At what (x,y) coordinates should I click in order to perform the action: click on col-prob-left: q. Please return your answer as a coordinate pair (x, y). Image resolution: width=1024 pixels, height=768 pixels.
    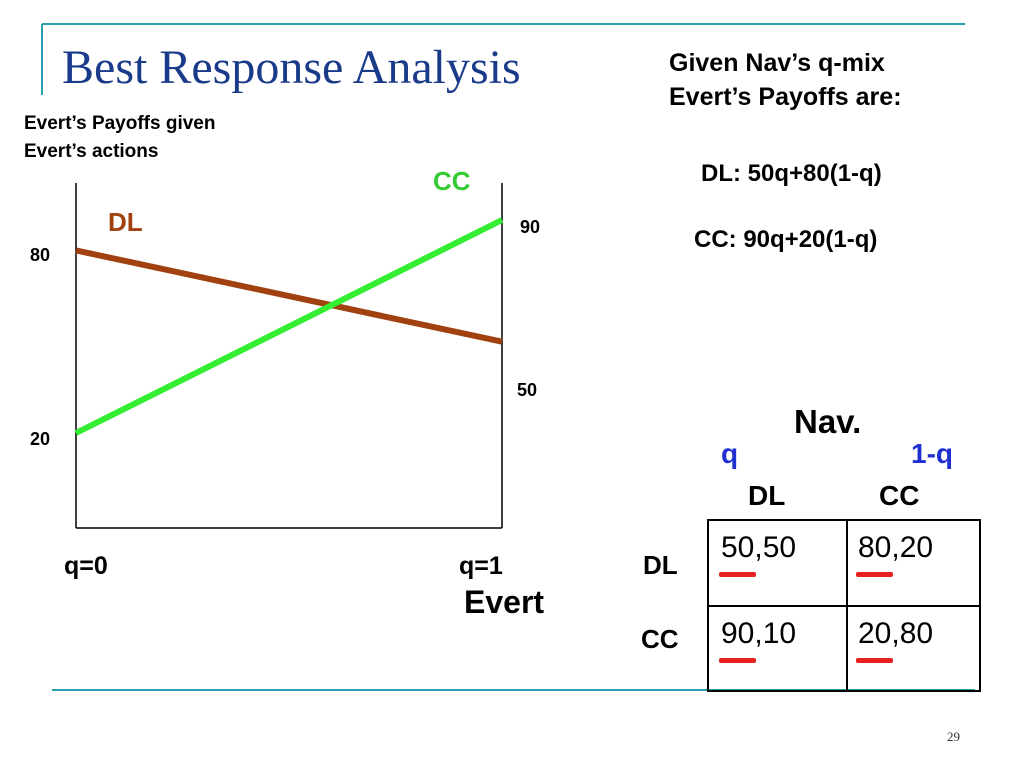
    Looking at the image, I should click on (730, 453).